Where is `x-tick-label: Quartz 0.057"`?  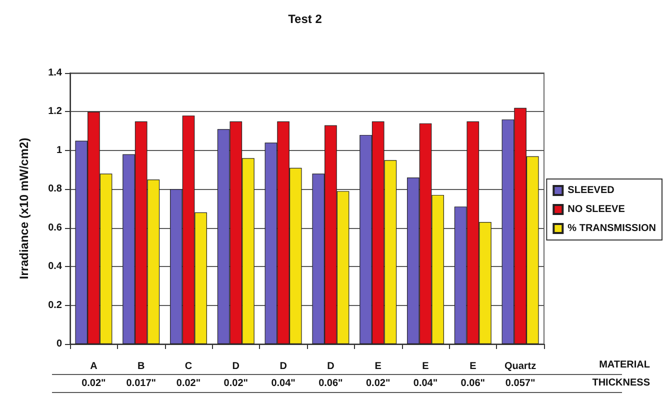
x-tick-label: Quartz 0.057" is located at coordinates (520, 375).